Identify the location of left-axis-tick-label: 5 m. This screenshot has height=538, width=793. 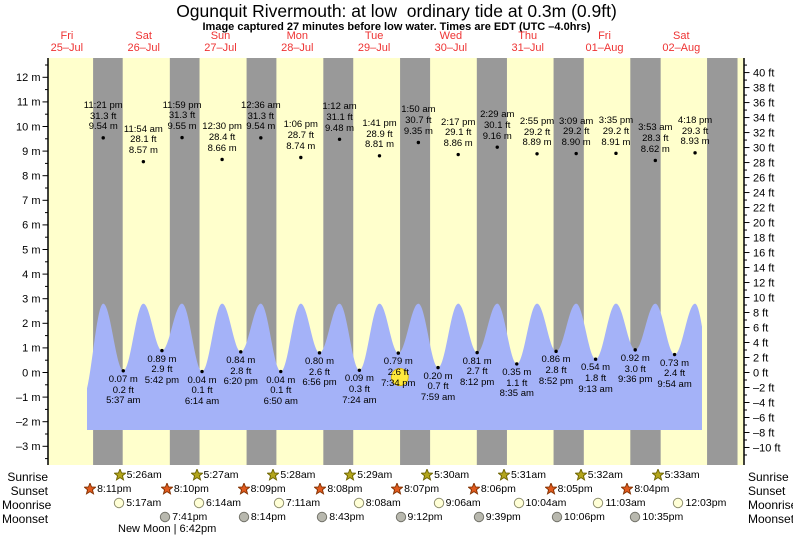
(31, 250).